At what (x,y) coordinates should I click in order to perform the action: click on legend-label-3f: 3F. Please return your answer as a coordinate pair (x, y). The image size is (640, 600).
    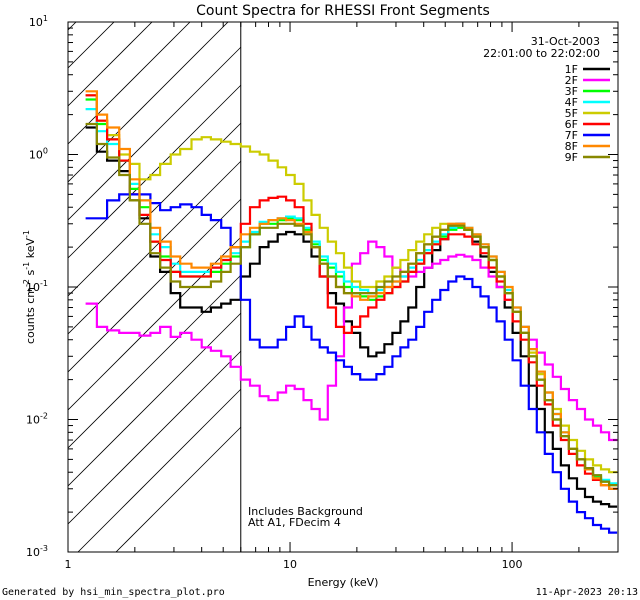
    Looking at the image, I should click on (571, 91).